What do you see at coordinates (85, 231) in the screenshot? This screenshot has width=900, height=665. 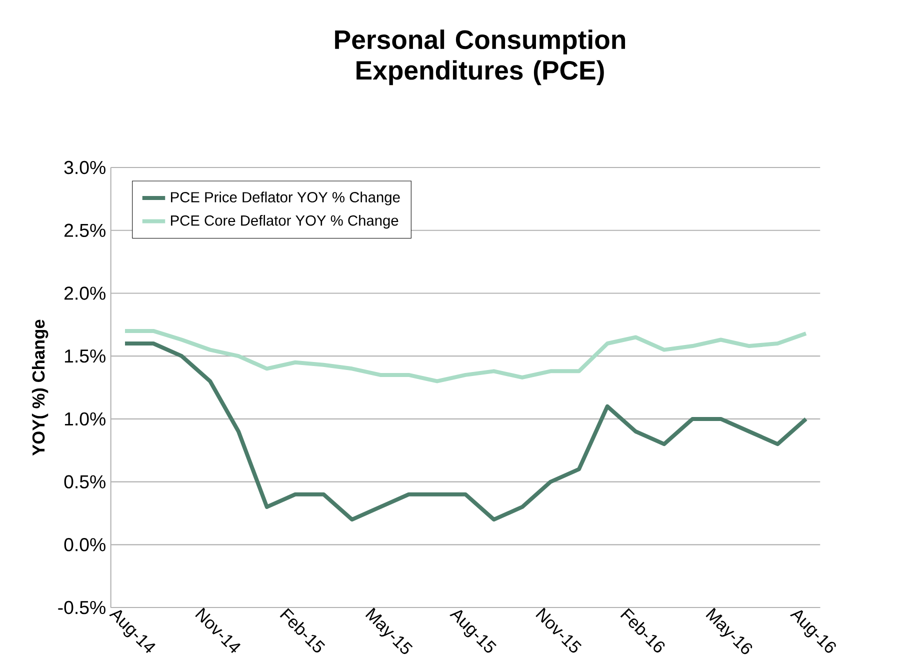 I see `y-tick-label: 2.5%` at bounding box center [85, 231].